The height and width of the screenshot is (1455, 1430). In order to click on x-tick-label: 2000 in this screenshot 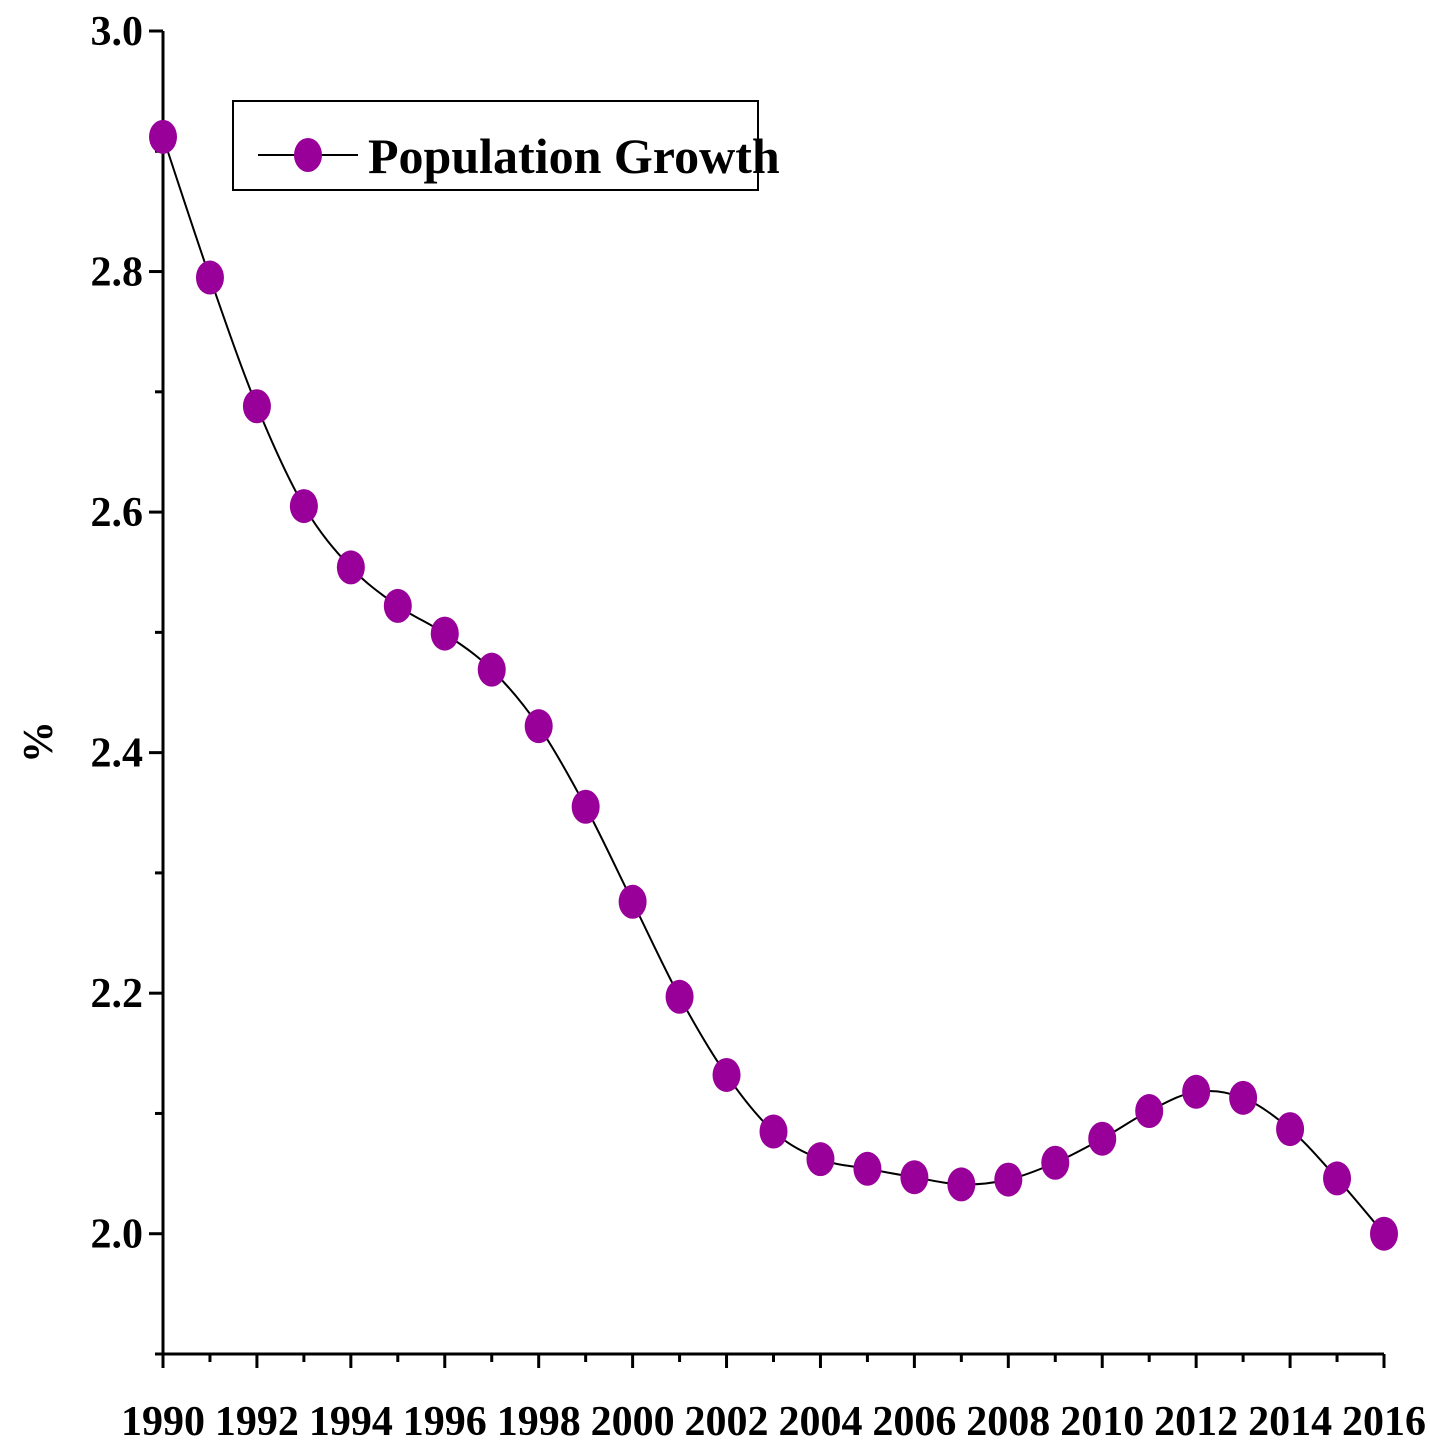, I will do `click(633, 1422)`.